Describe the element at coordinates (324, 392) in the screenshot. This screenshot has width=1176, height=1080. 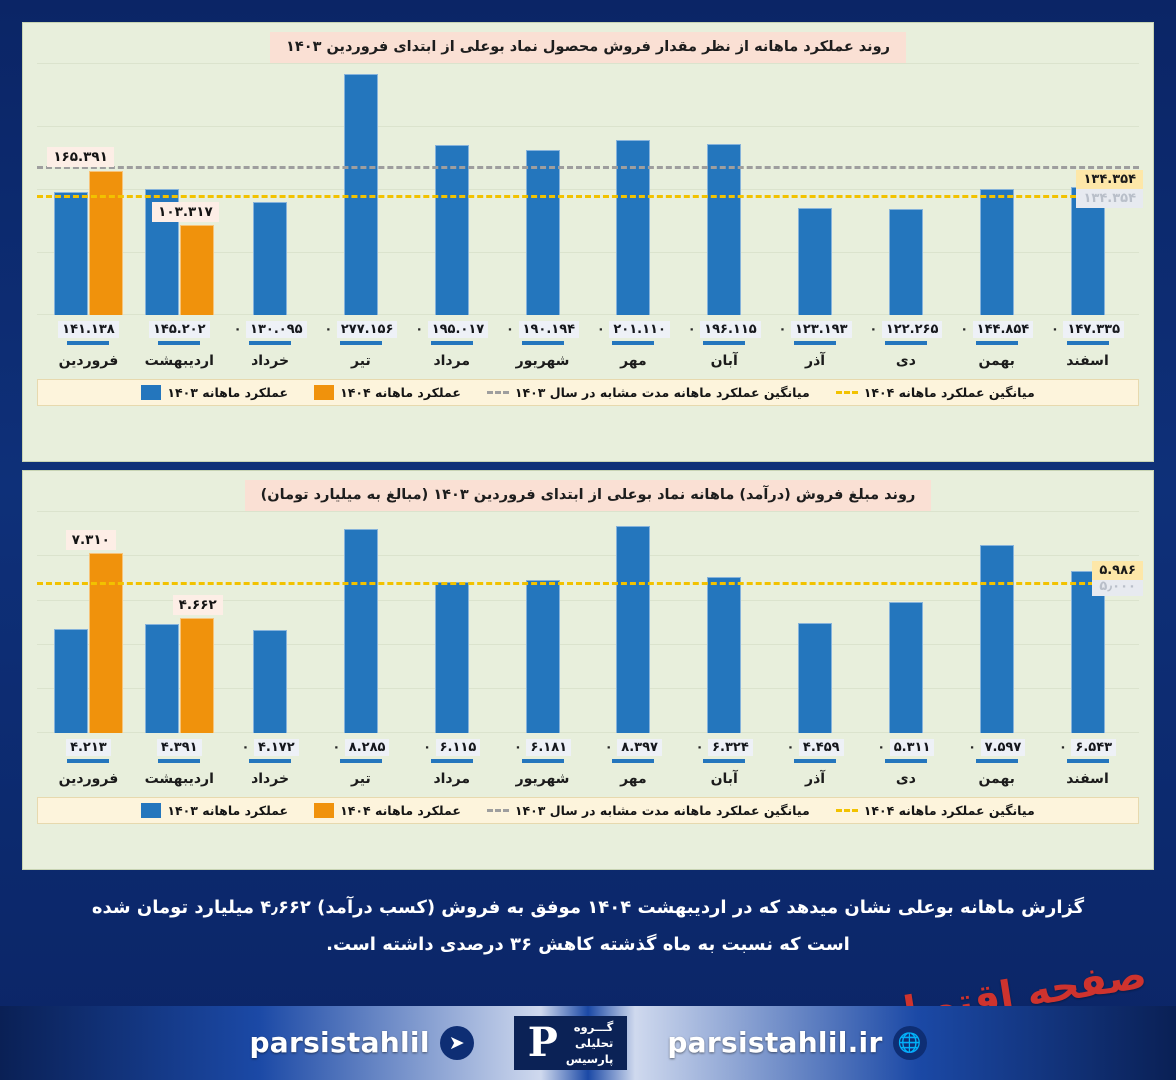
I see `legend-swatch-orange-icon` at that location.